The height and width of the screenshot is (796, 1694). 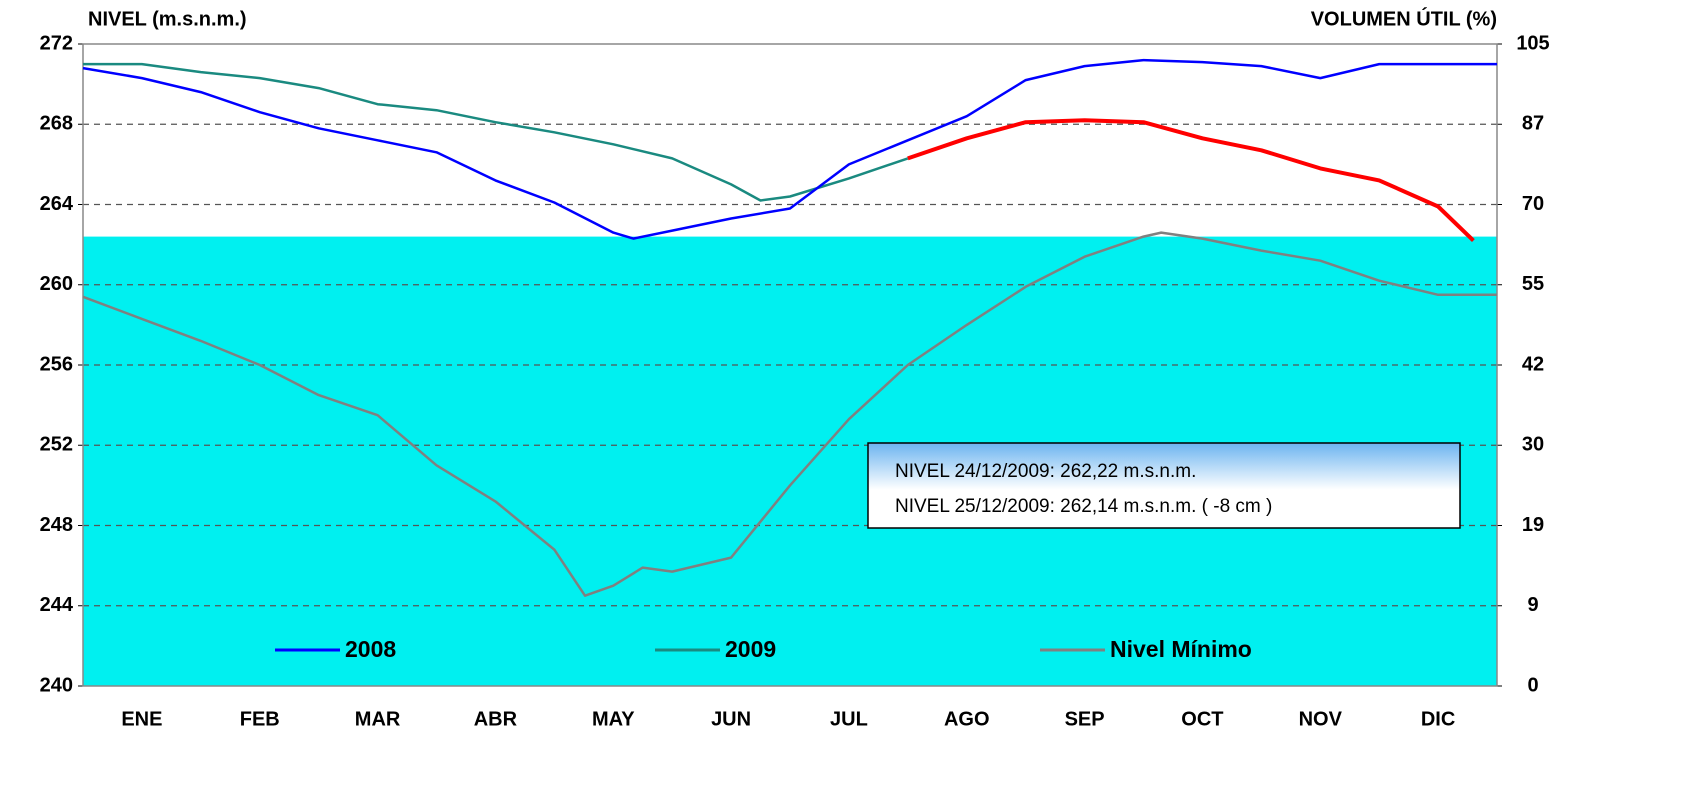 I want to click on y-axis-label: NIVEL (m.s.n.m.), so click(x=167, y=19).